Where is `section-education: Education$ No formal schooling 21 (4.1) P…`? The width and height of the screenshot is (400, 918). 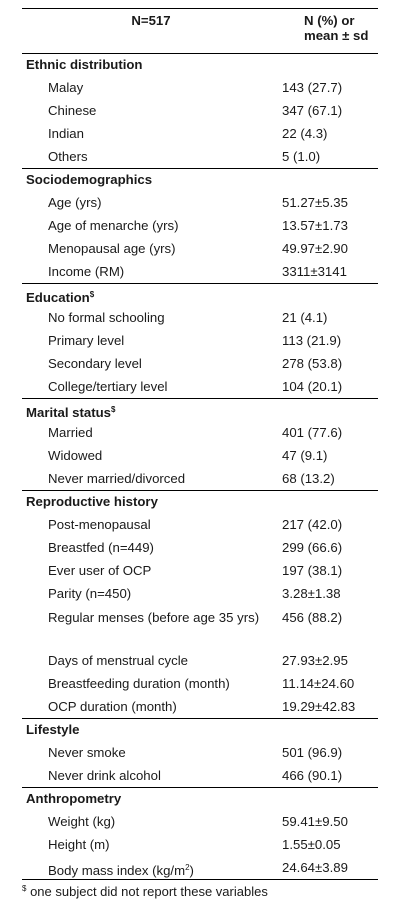 section-education: Education$ No formal schooling 21 (4.1) P… is located at coordinates (200, 341).